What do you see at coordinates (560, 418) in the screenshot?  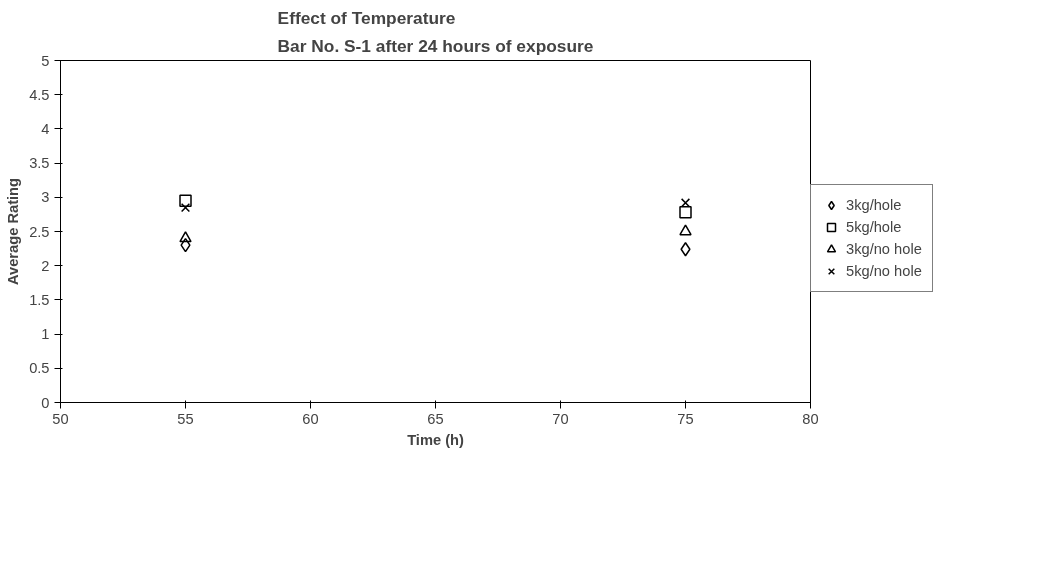 I see `x-tick-label: 70` at bounding box center [560, 418].